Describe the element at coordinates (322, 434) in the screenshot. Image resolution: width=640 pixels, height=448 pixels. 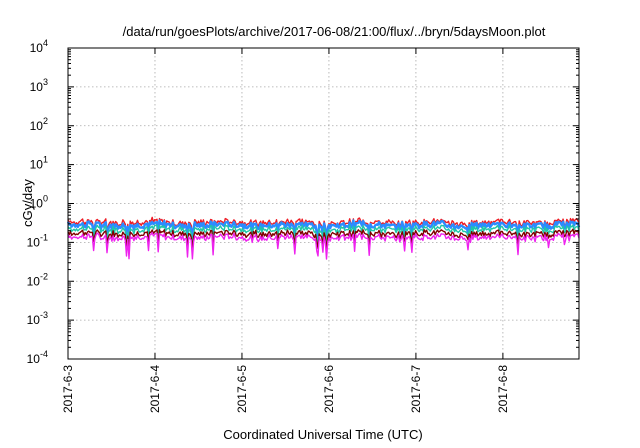
I see `x-axis-label: Coordinated Universal Time (UTC)` at that location.